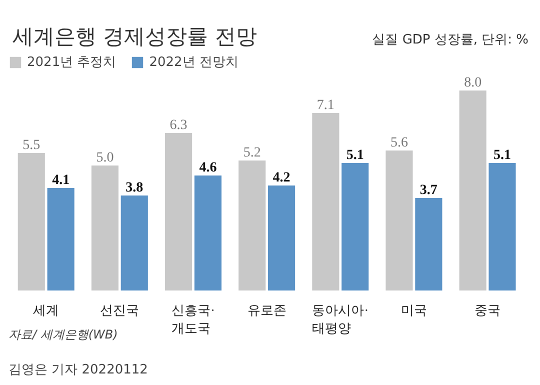 This screenshot has height=385, width=540. What do you see at coordinates (193, 62) in the screenshot?
I see `legend-label: 2022년 전망치` at bounding box center [193, 62].